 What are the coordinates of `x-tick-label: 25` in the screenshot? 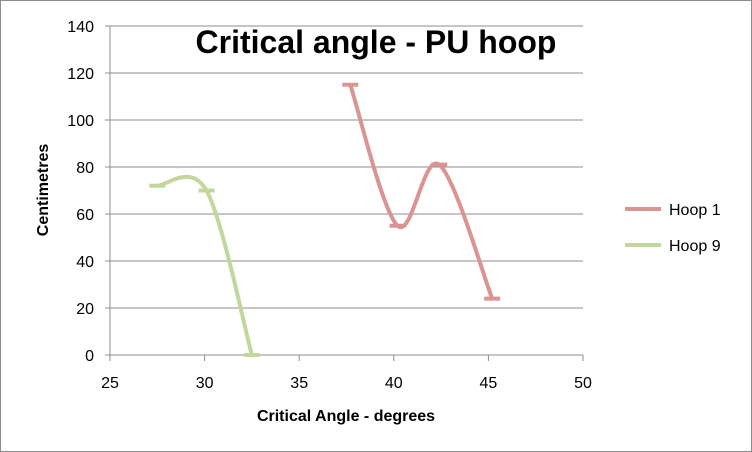 It's located at (110, 383).